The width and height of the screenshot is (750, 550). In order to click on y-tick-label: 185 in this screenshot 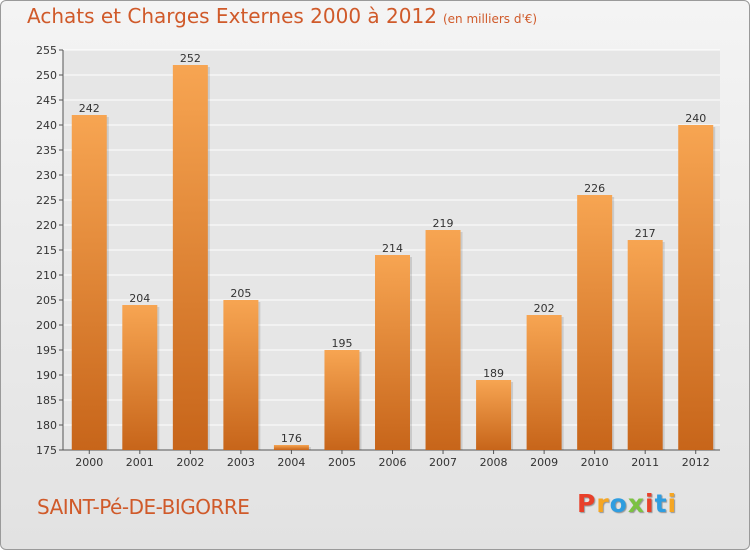, I will do `click(46, 400)`.